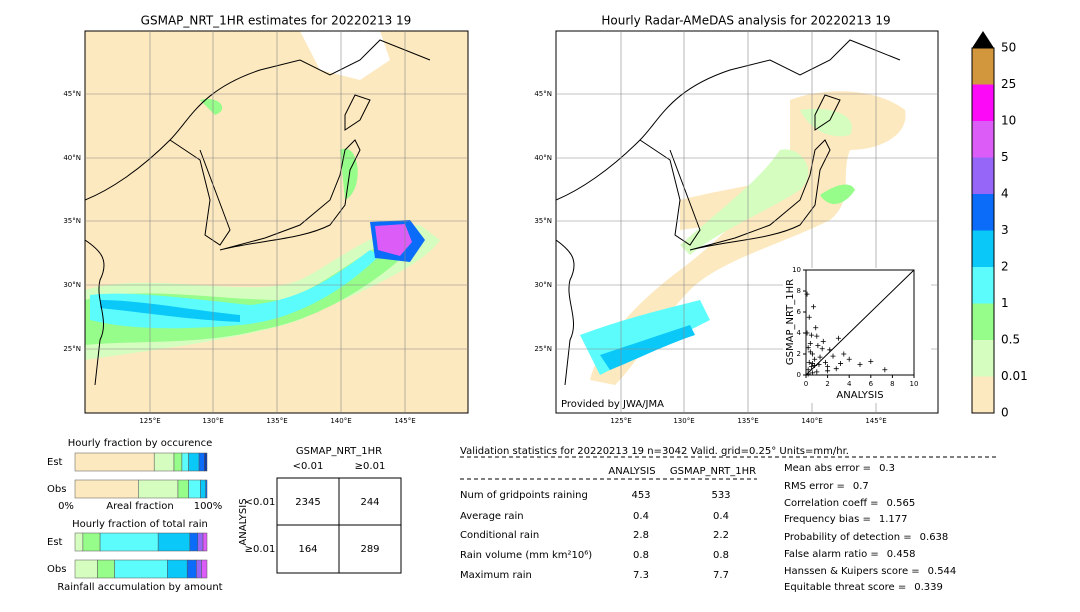 Image resolution: width=1080 pixels, height=612 pixels. I want to click on colorbar-label: 1, so click(1005, 303).